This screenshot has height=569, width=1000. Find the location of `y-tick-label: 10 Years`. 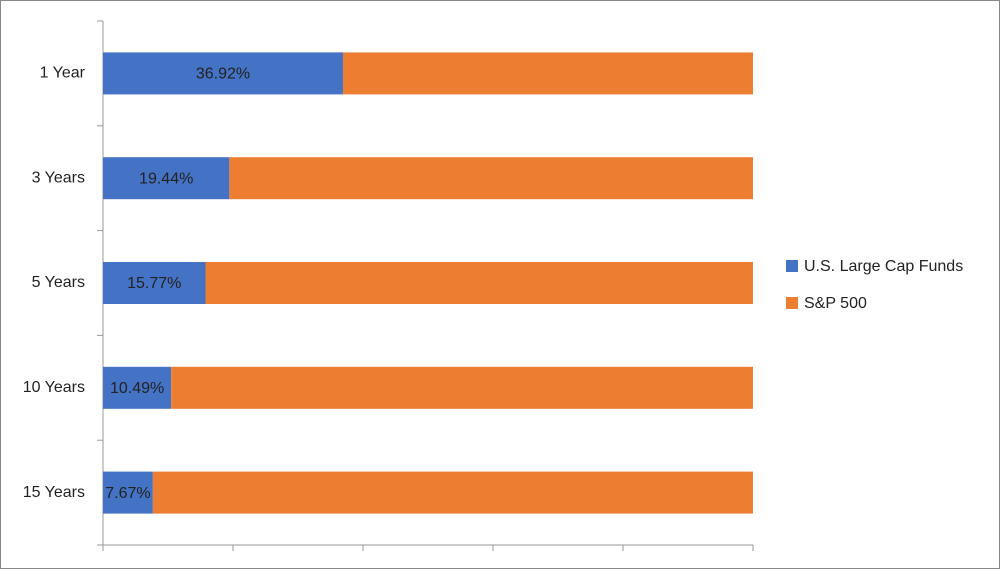

y-tick-label: 10 Years is located at coordinates (54, 387).